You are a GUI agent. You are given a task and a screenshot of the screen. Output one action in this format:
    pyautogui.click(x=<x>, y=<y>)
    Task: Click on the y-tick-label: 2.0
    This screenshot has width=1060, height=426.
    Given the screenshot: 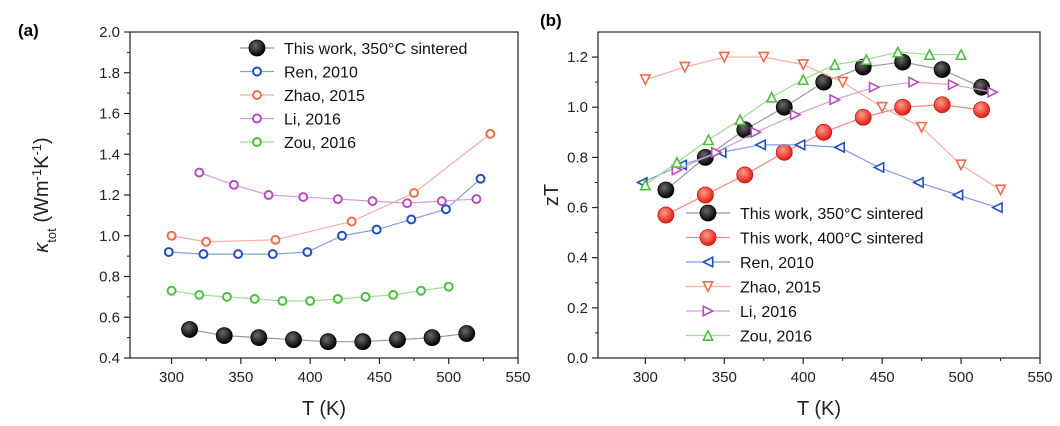 What is the action you would take?
    pyautogui.click(x=109, y=32)
    